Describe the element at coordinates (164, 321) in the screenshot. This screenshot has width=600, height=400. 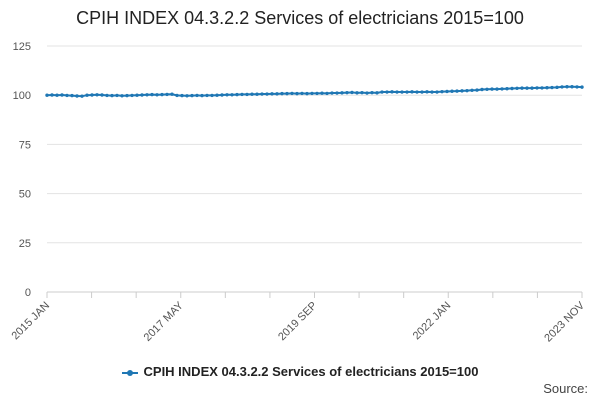
I see `x-tick-label: 2017 MAY` at that location.